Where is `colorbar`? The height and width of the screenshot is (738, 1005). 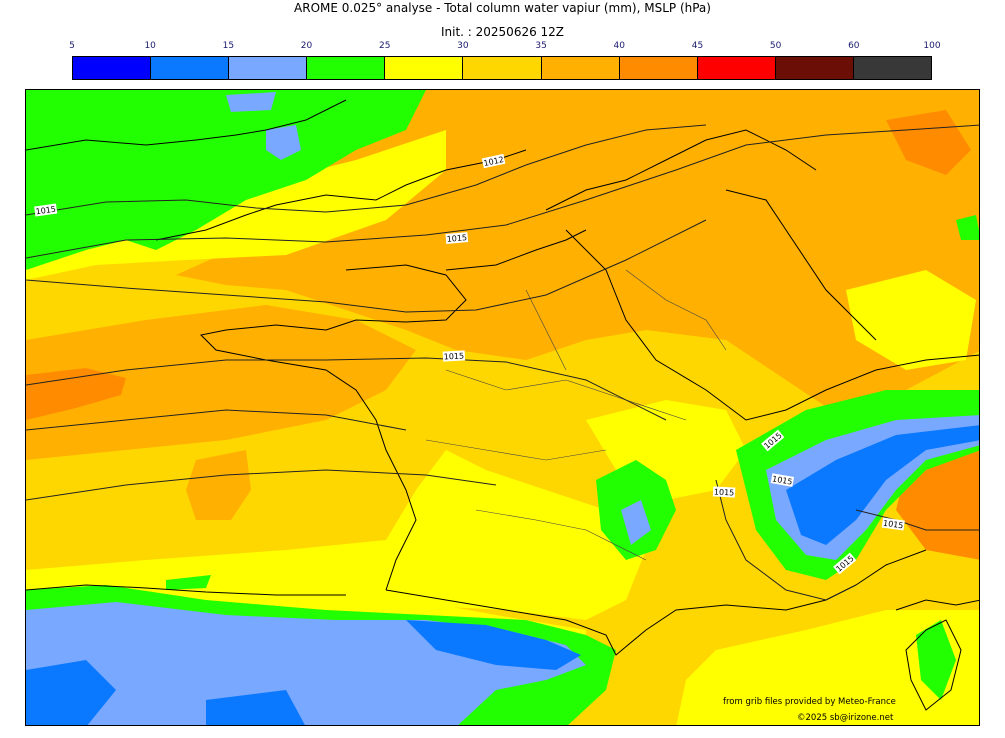 colorbar is located at coordinates (502, 68).